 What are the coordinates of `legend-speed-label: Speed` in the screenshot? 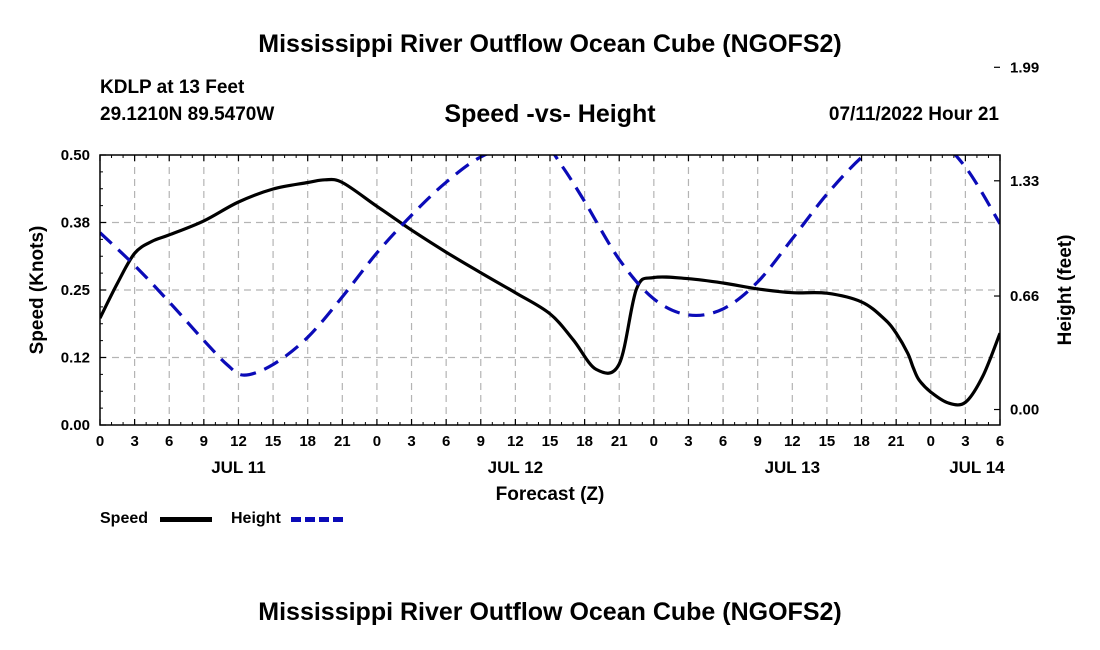 It's located at (124, 518).